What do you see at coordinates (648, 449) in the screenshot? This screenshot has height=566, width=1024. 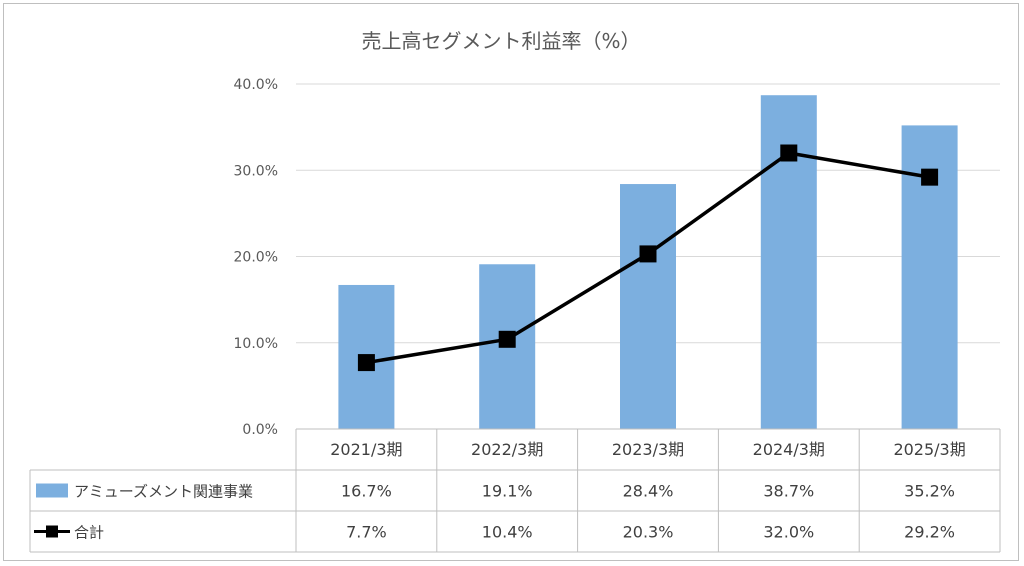 I see `x-tick-label: 2023/3期` at bounding box center [648, 449].